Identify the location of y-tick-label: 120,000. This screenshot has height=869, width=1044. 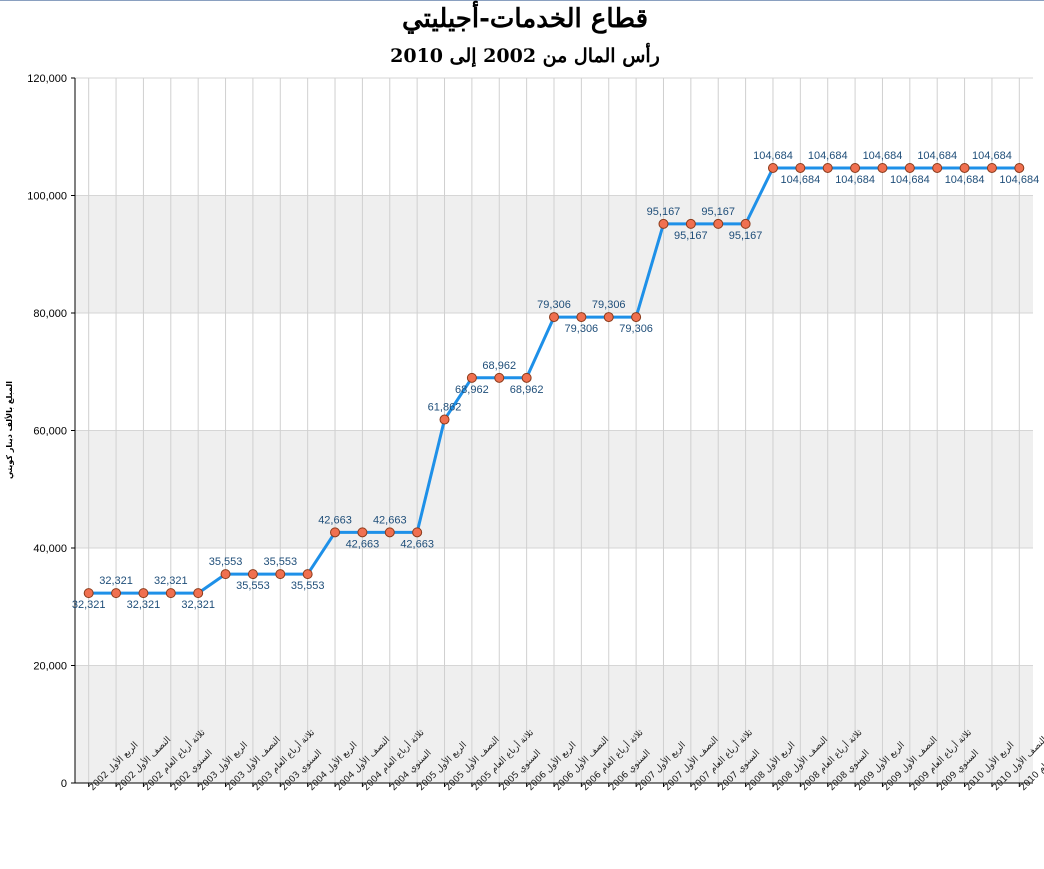
(47, 79).